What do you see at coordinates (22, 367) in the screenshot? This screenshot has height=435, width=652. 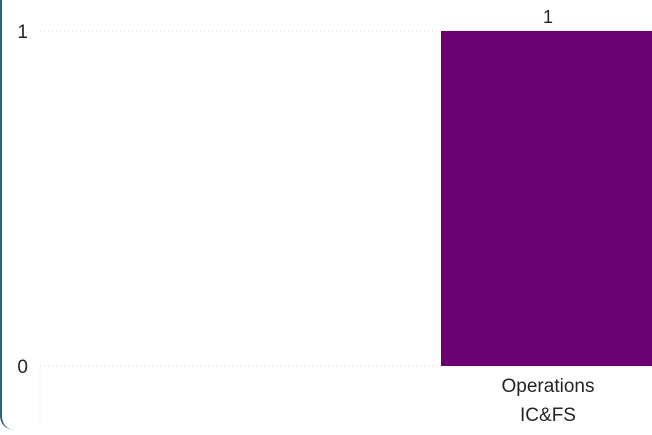 I see `y-tick-label: 0` at bounding box center [22, 367].